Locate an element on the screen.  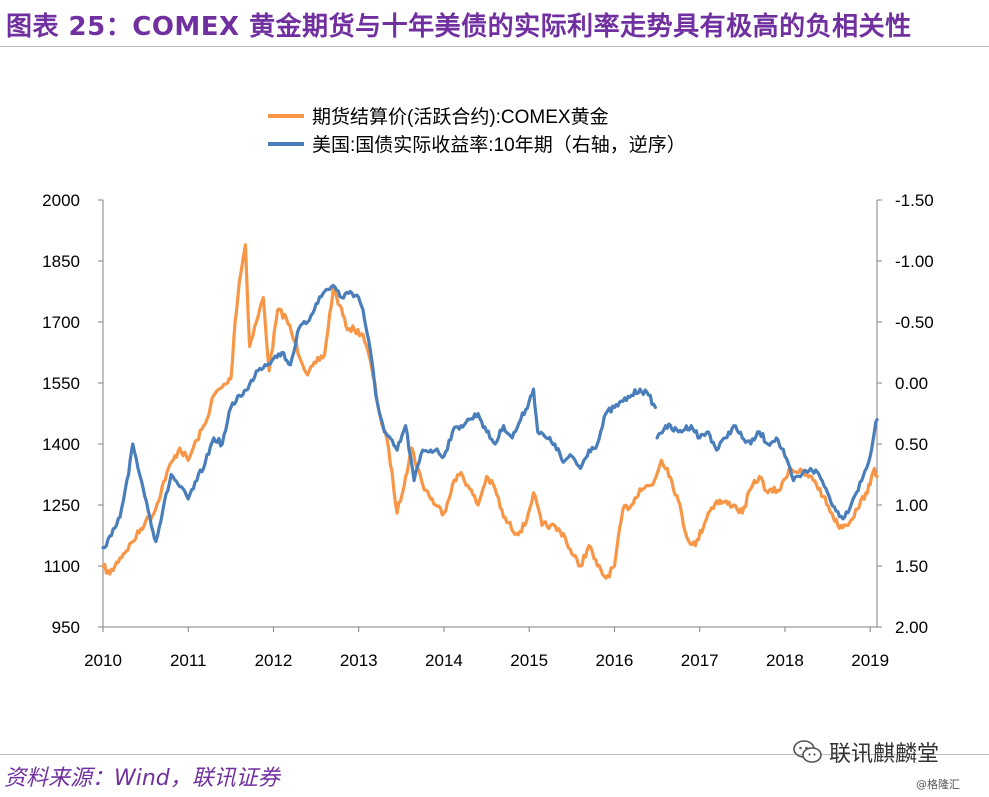
legend-label: 期货结算价(活跃合约):COMEX黄金 is located at coordinates (460, 117).